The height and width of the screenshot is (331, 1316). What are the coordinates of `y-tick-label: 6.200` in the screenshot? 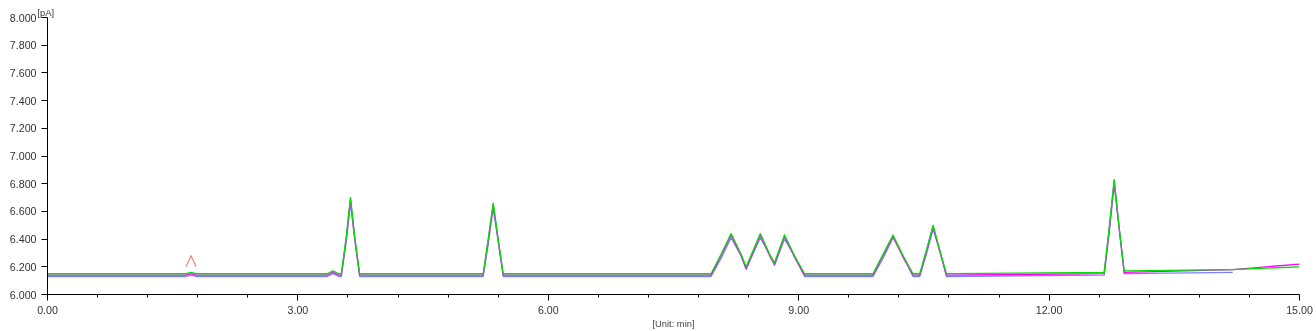 It's located at (23, 266).